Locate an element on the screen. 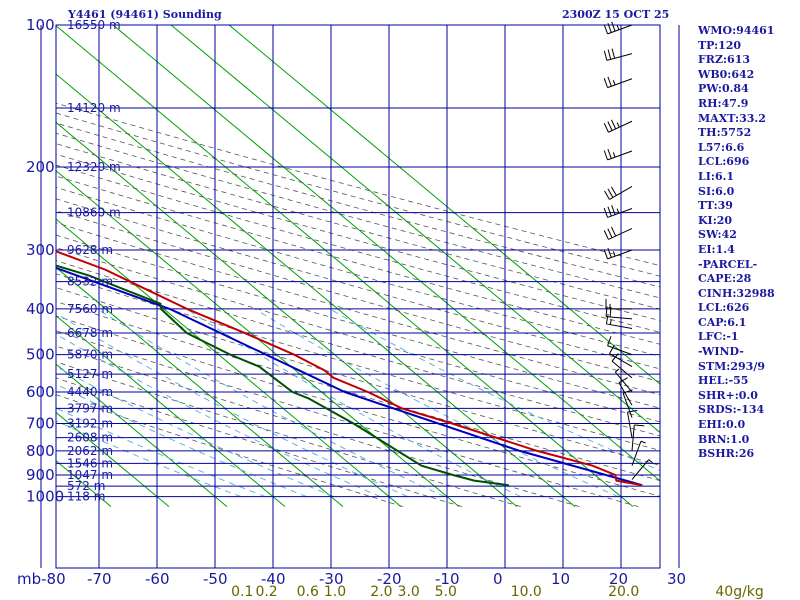  index-item: FRZ:613 is located at coordinates (724, 60).